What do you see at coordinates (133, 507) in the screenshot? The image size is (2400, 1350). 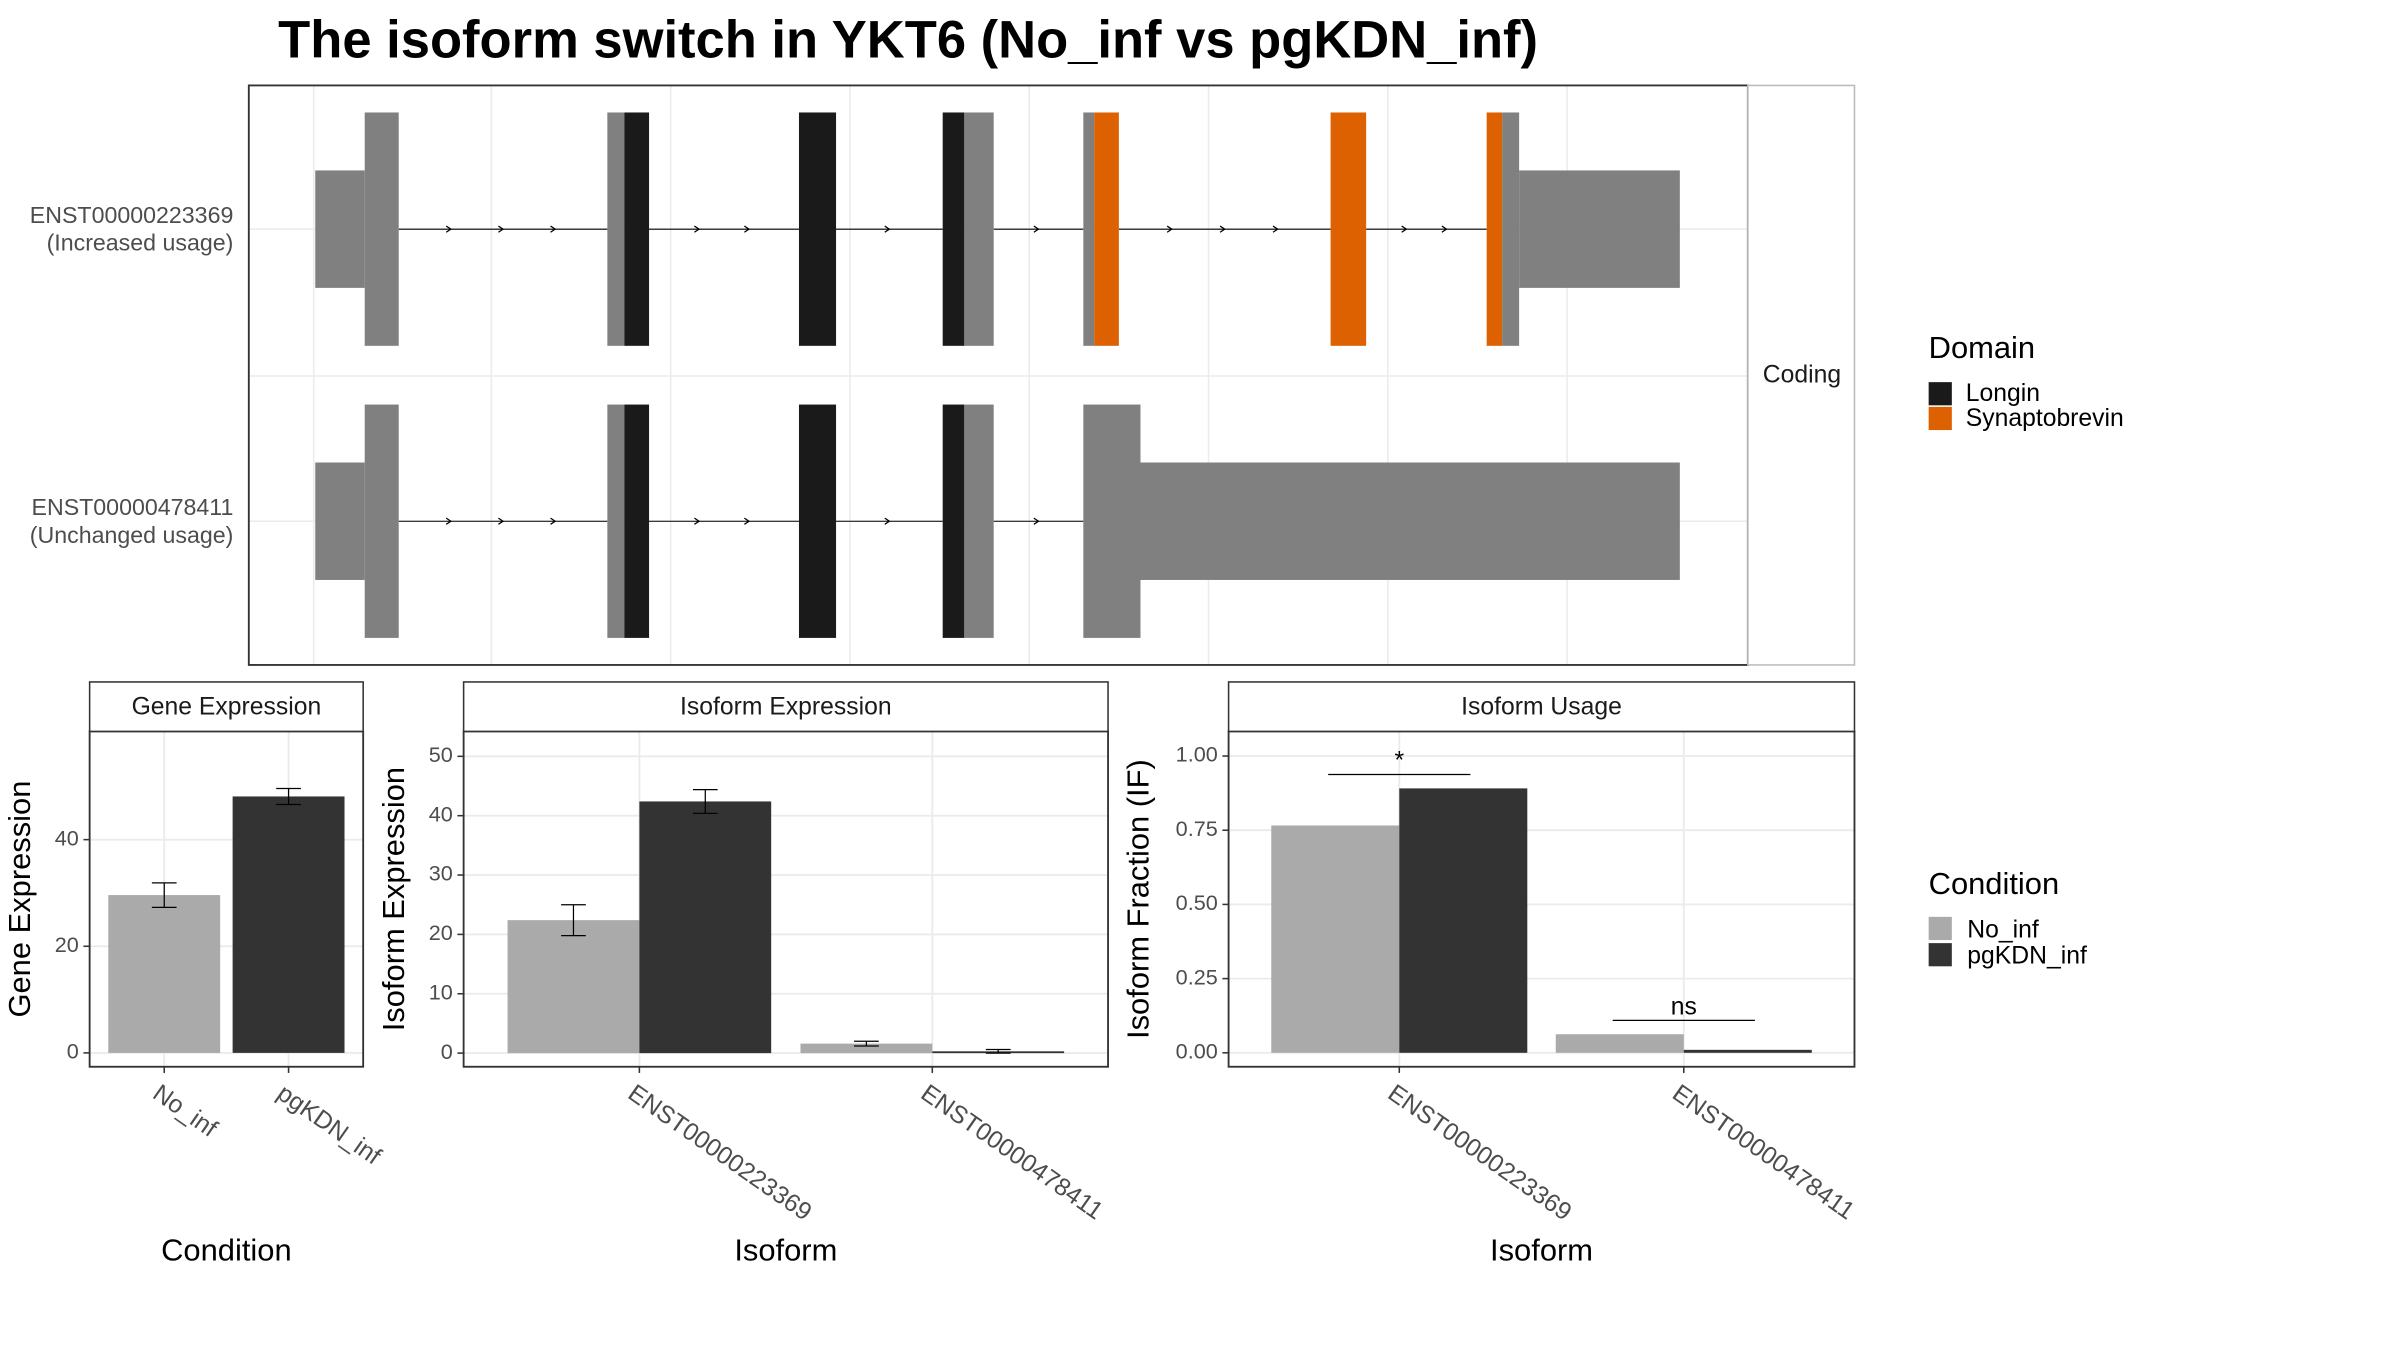 I see `row-id: ENST00000478411` at bounding box center [133, 507].